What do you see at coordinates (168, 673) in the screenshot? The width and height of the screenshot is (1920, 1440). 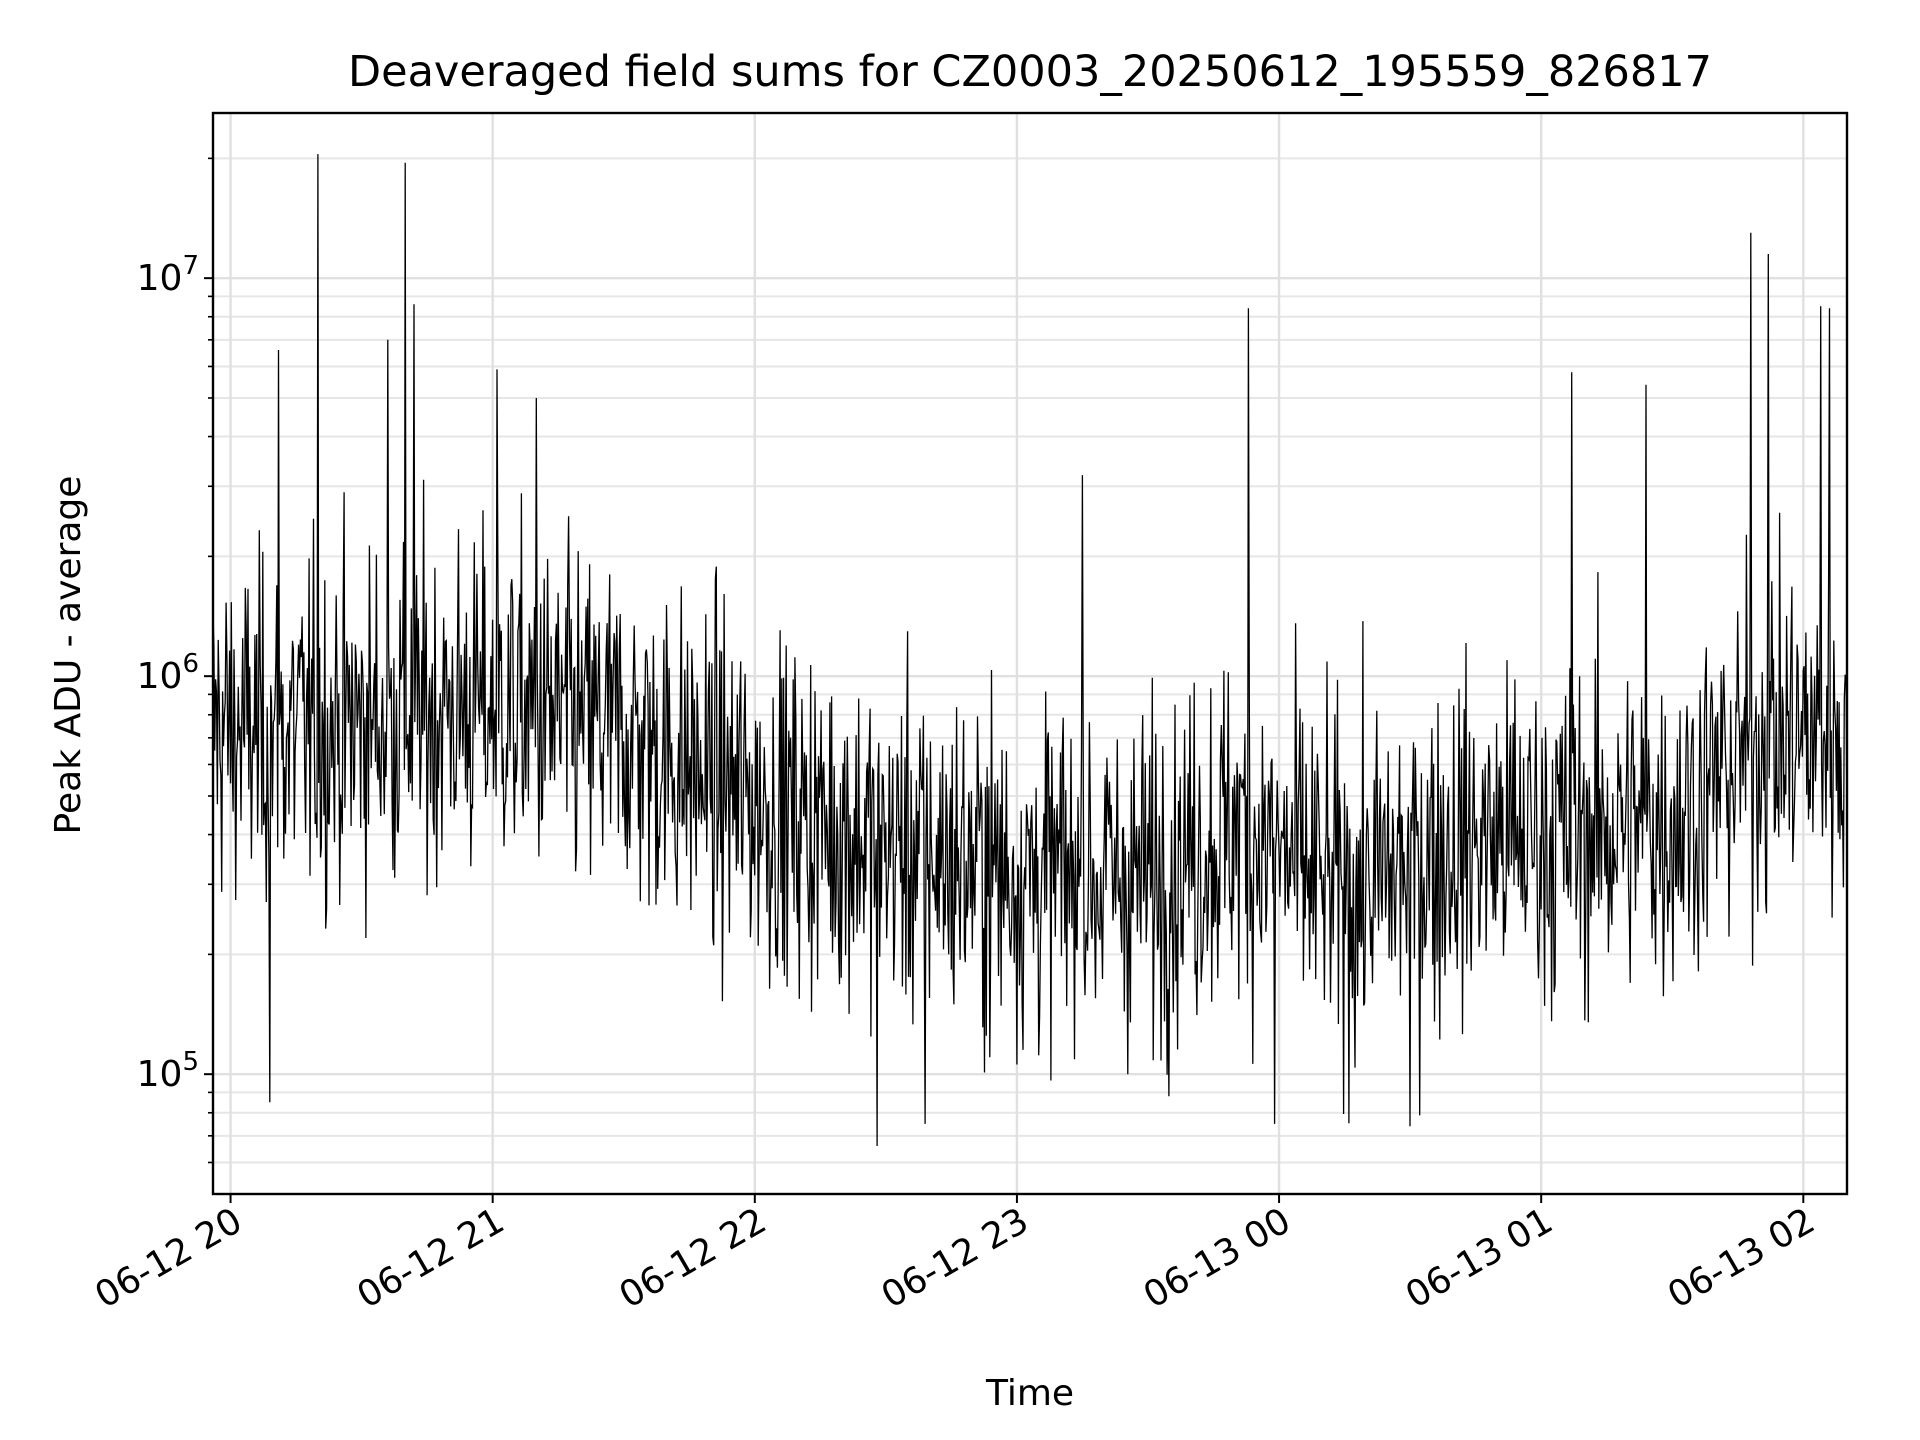 I see `y-tick-label: 10⁶` at bounding box center [168, 673].